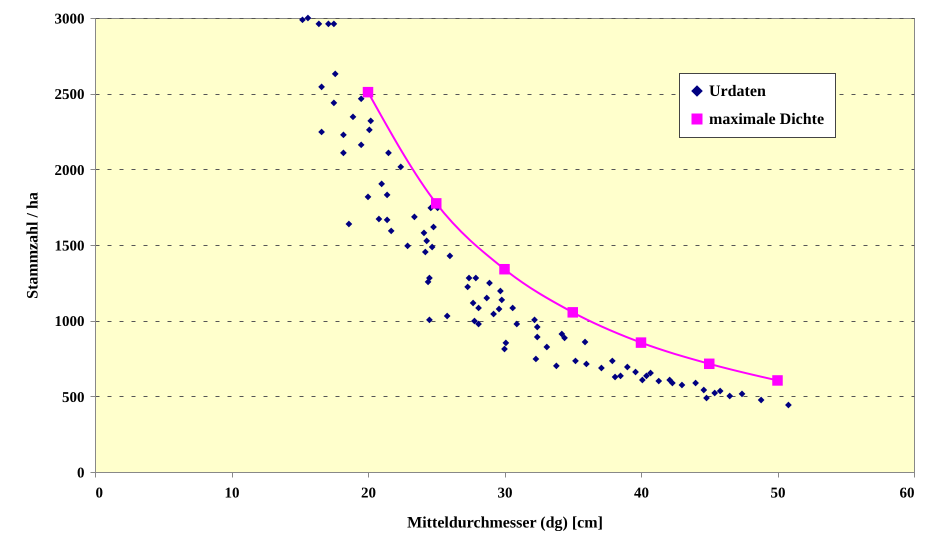  Describe the element at coordinates (69, 20) in the screenshot. I see `y-tick-label: 3000` at that location.